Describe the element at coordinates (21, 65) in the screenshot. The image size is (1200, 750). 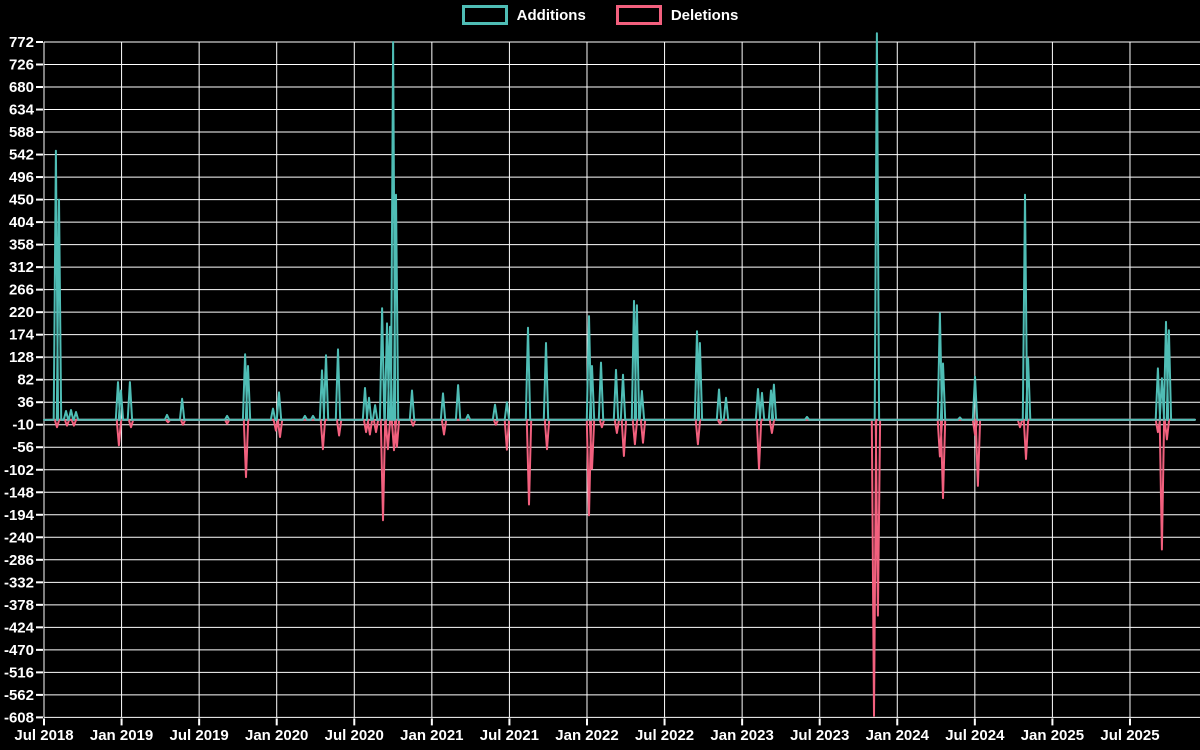
I see `y-tick-label: 726` at that location.